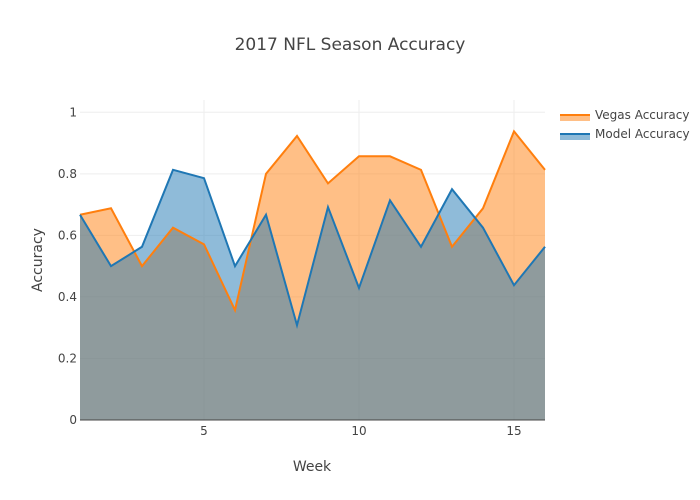 The image size is (700, 500). Describe the element at coordinates (642, 134) in the screenshot. I see `legend-label: Model Accuracy` at that location.